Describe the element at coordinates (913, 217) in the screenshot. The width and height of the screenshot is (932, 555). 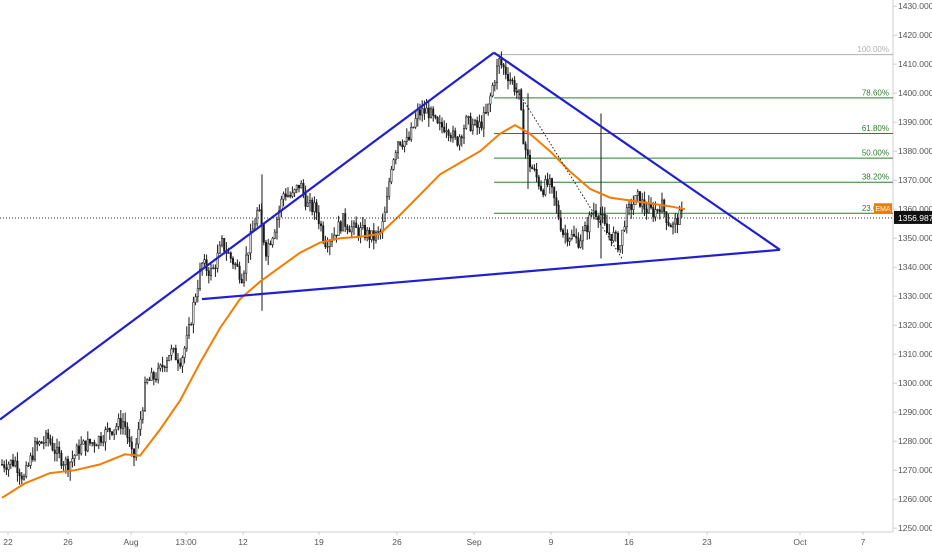
I see `last-price-tag` at that location.